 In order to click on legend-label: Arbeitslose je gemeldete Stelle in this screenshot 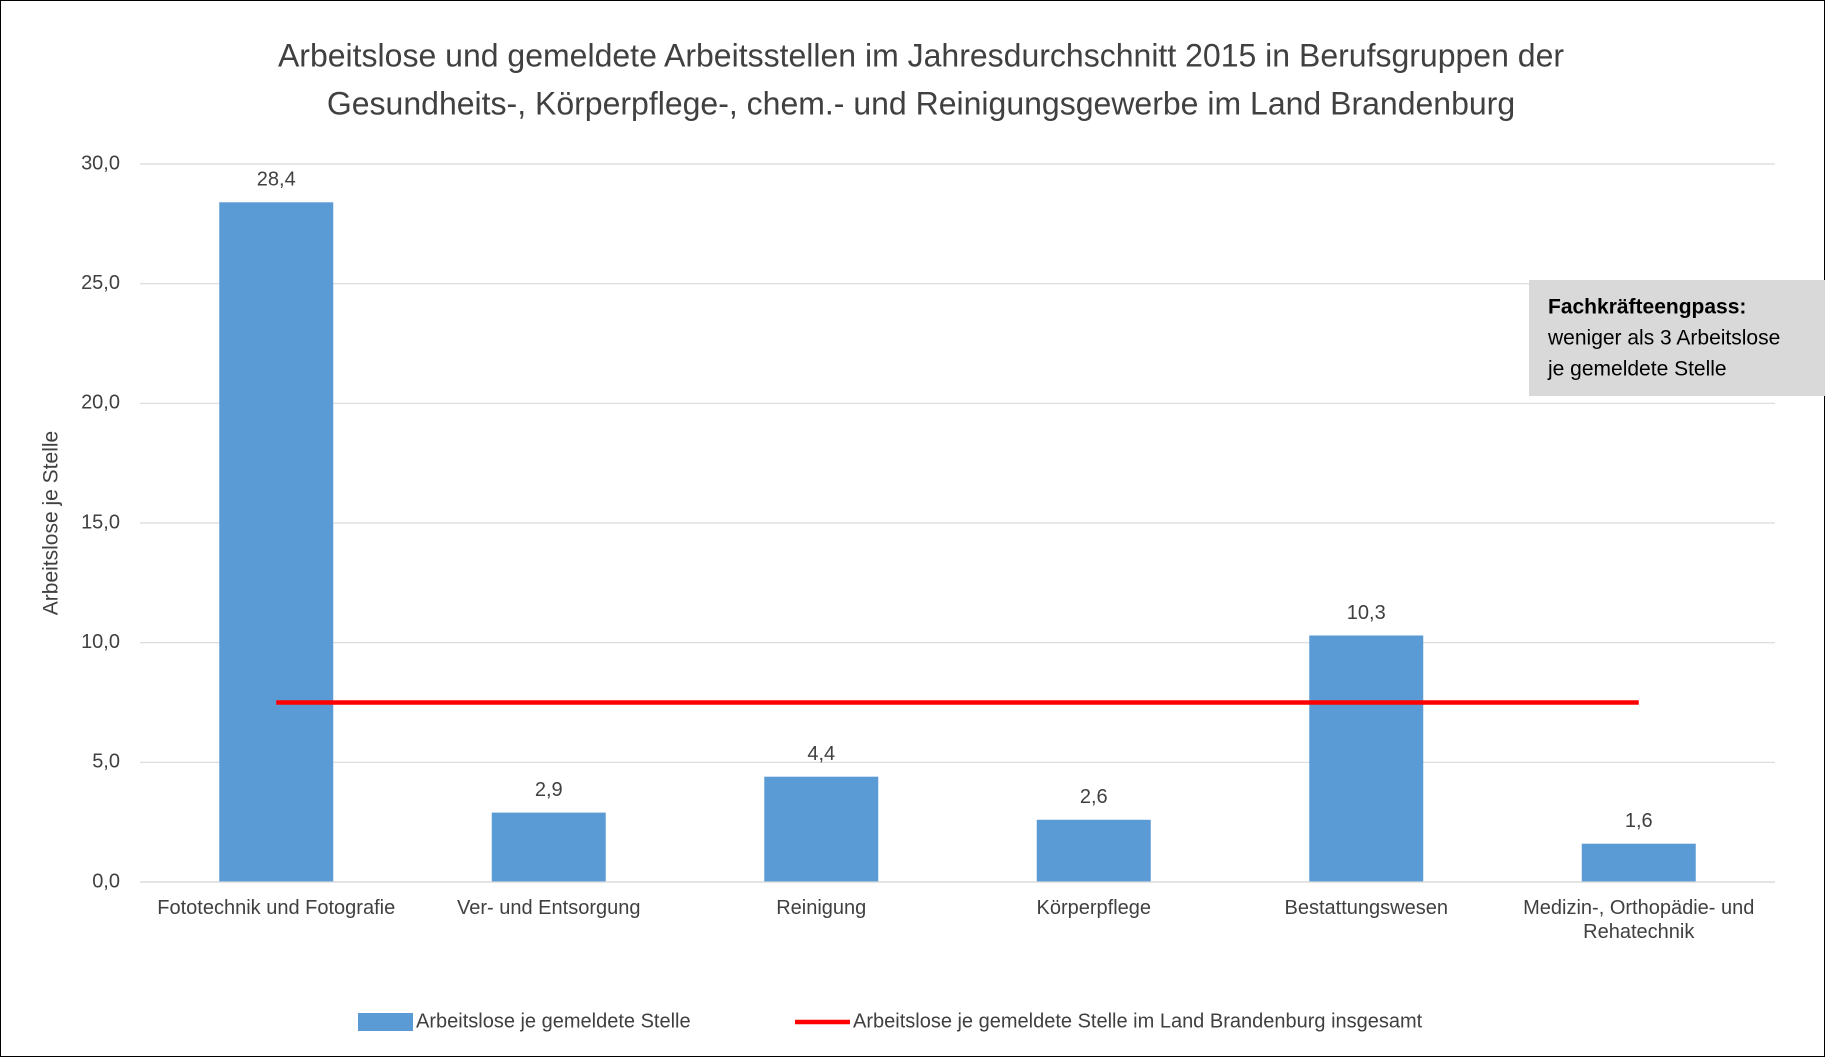, I will do `click(553, 1021)`.